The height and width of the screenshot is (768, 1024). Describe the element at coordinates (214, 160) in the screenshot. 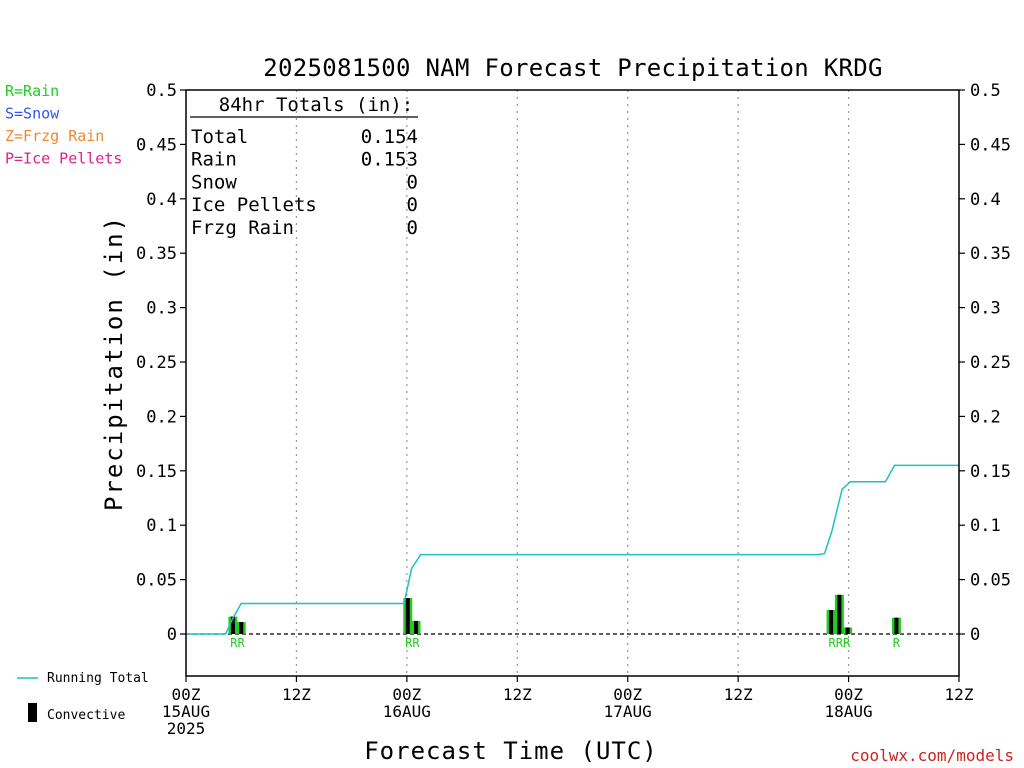

I see `totals-label-1: Rain` at that location.